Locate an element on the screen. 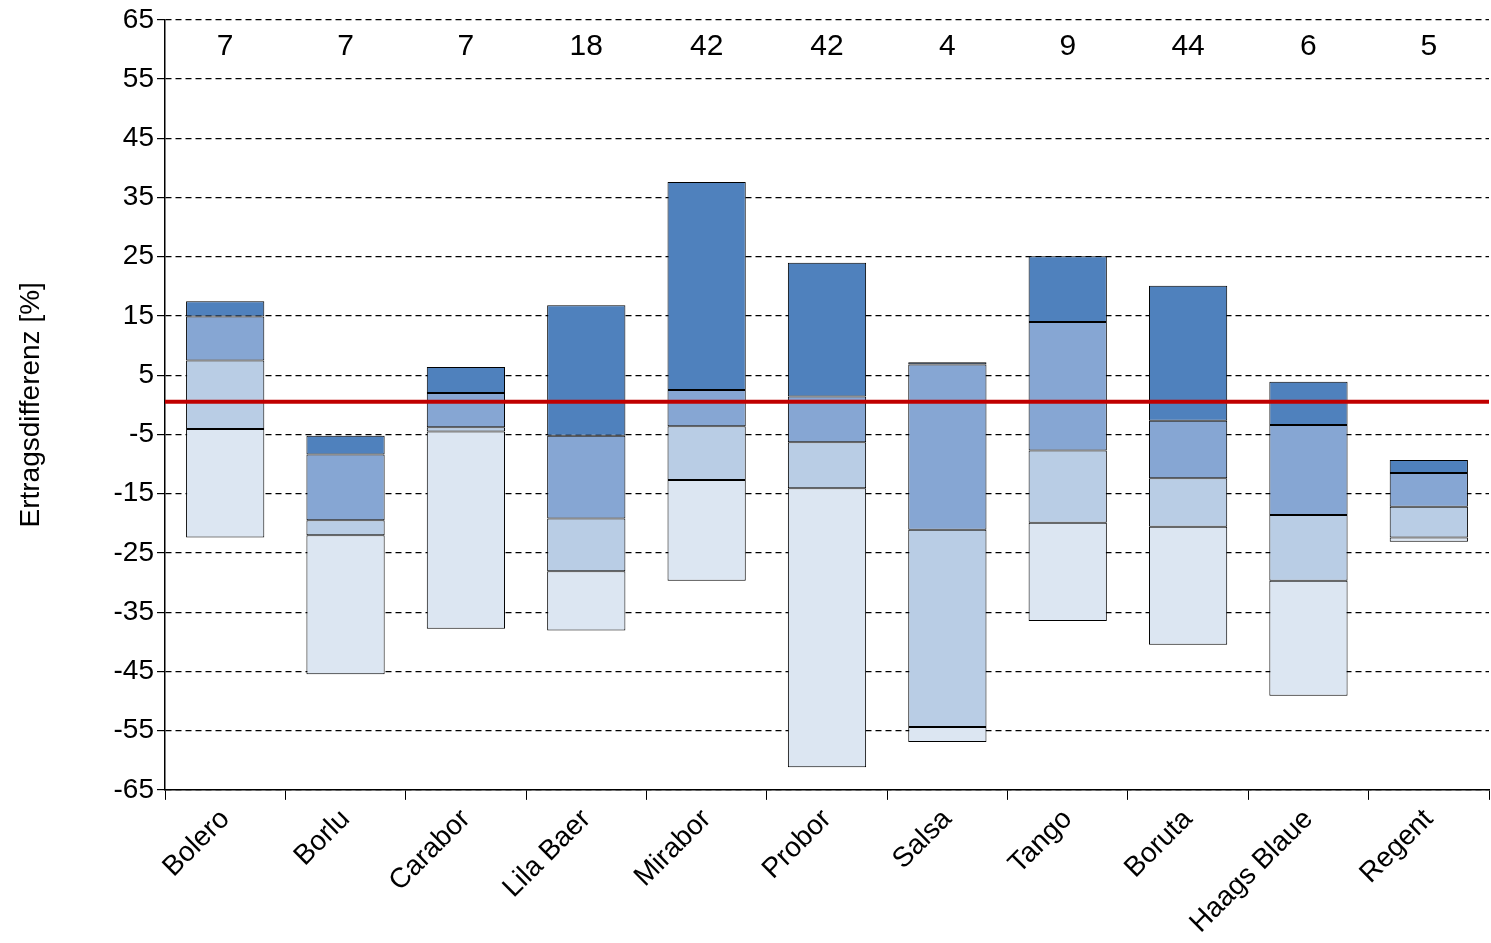  y-tick-label: 55 is located at coordinates (138, 77).